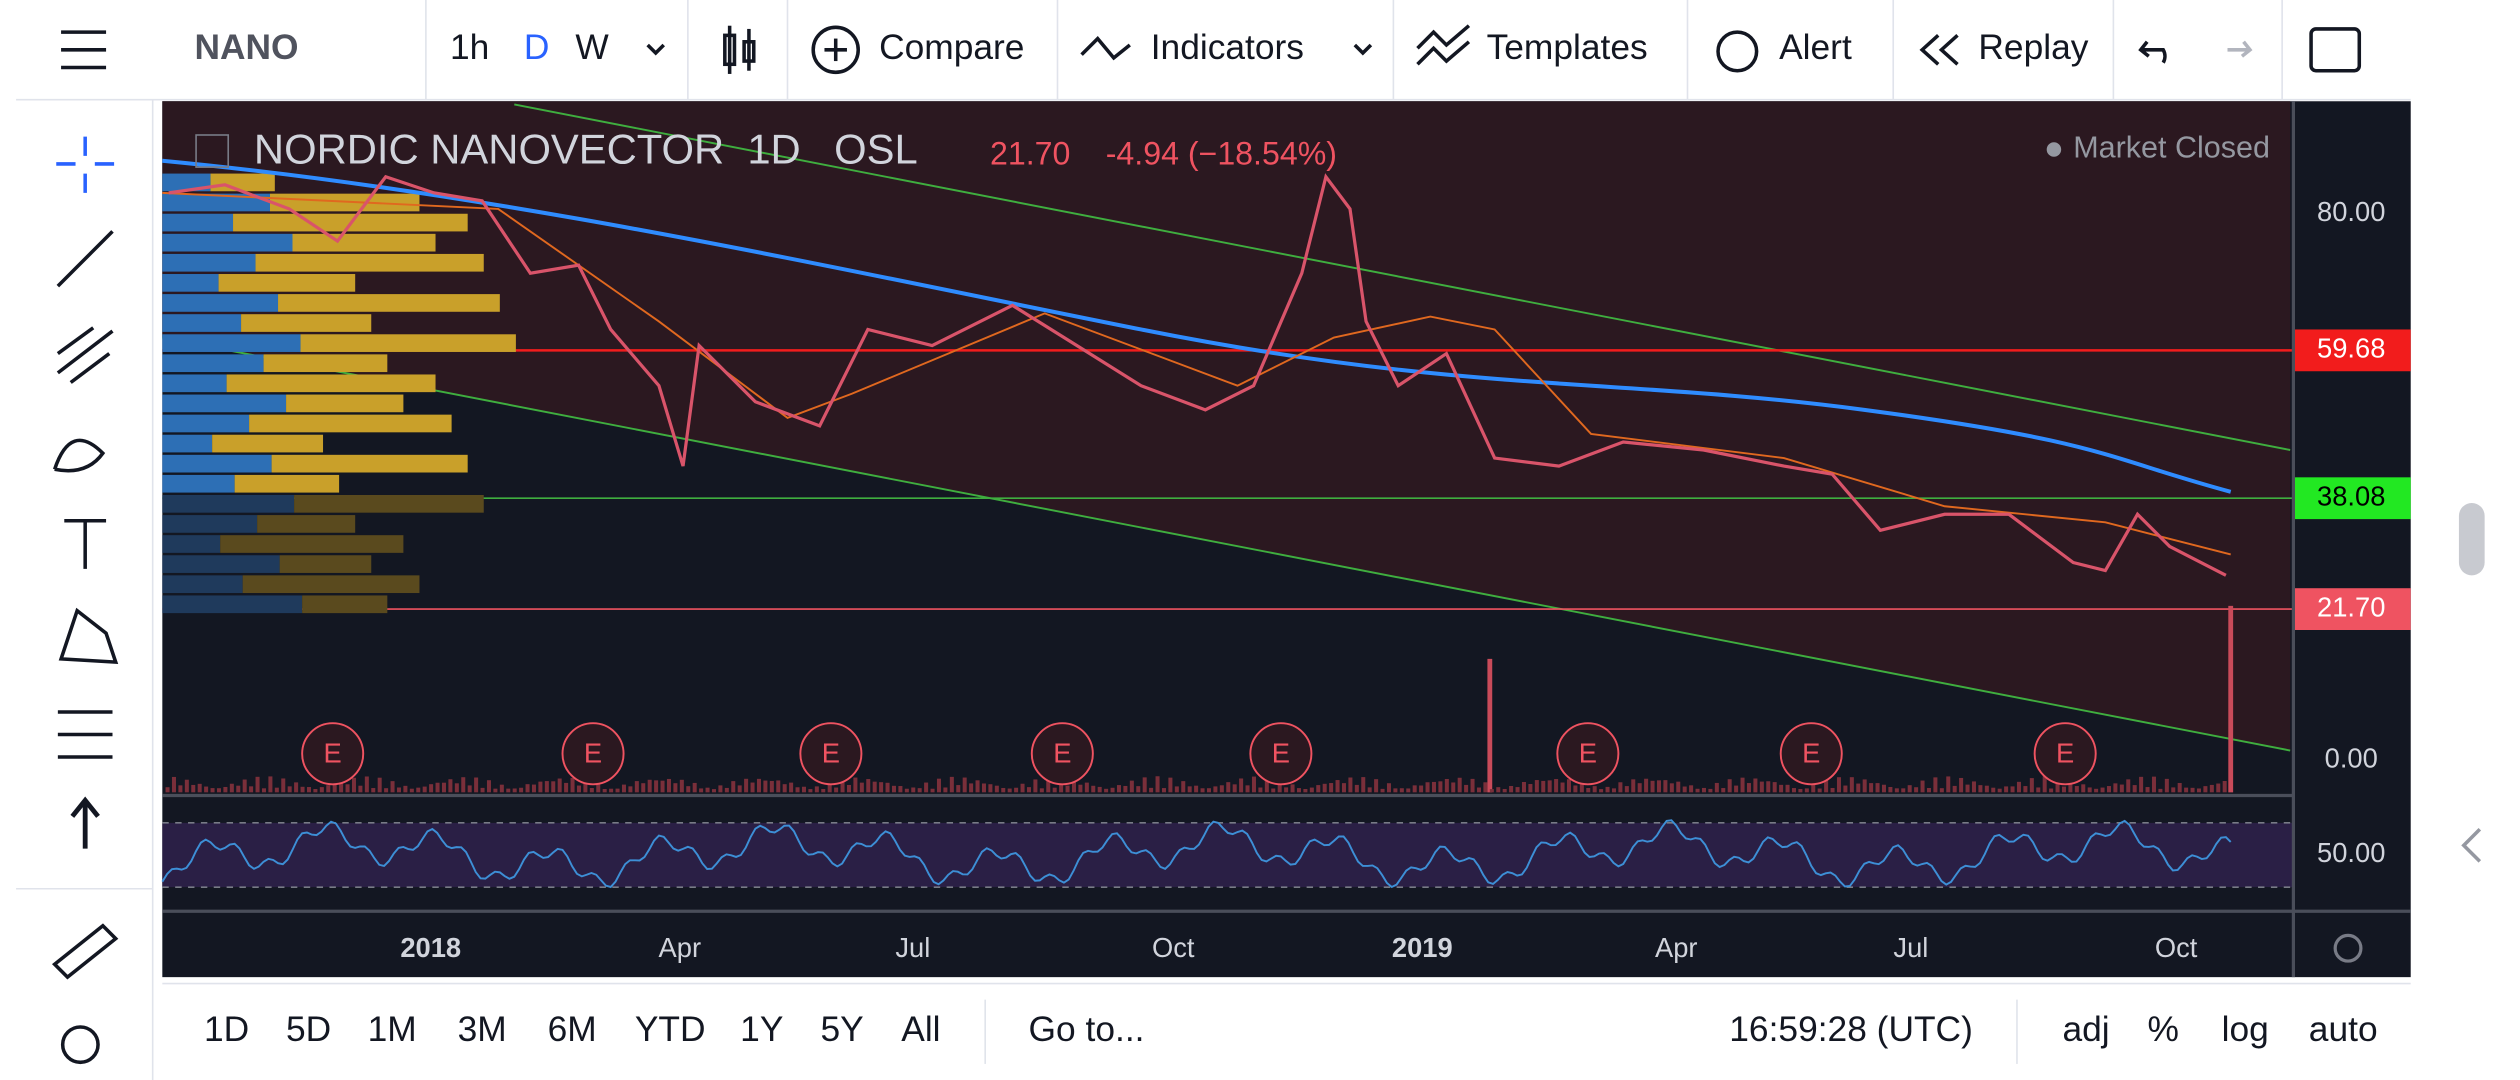 The width and height of the screenshot is (2520, 1080). What do you see at coordinates (1105, 48) in the screenshot?
I see `indicators-icon` at bounding box center [1105, 48].